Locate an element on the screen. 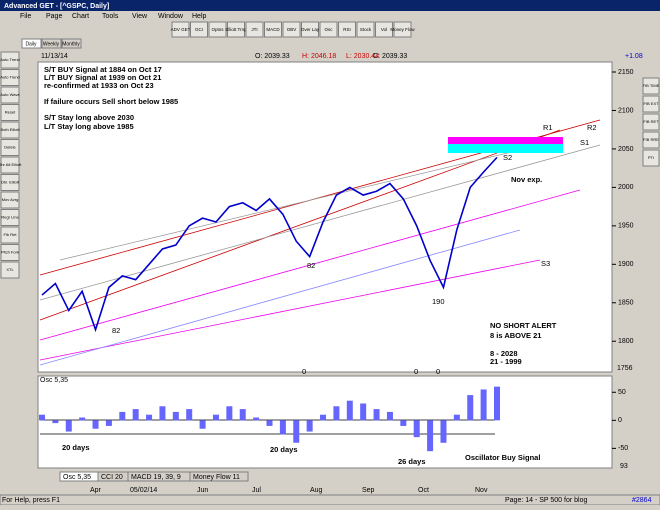 This screenshot has height=510, width=660. tool-label: Delete is located at coordinates (10, 147).